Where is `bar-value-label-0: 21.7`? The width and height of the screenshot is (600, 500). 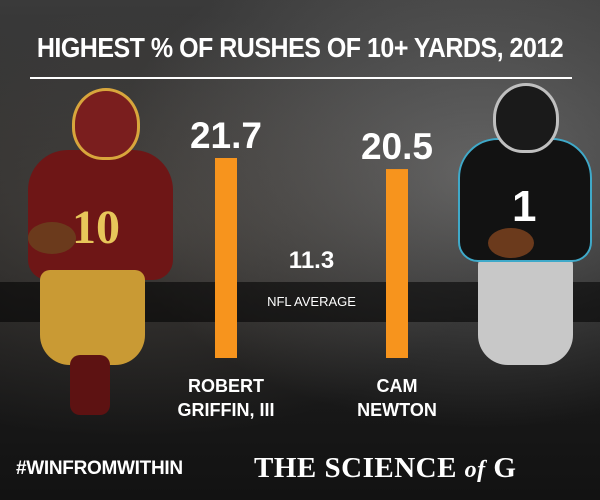
bar-value-label-0: 21.7 is located at coordinates (226, 135).